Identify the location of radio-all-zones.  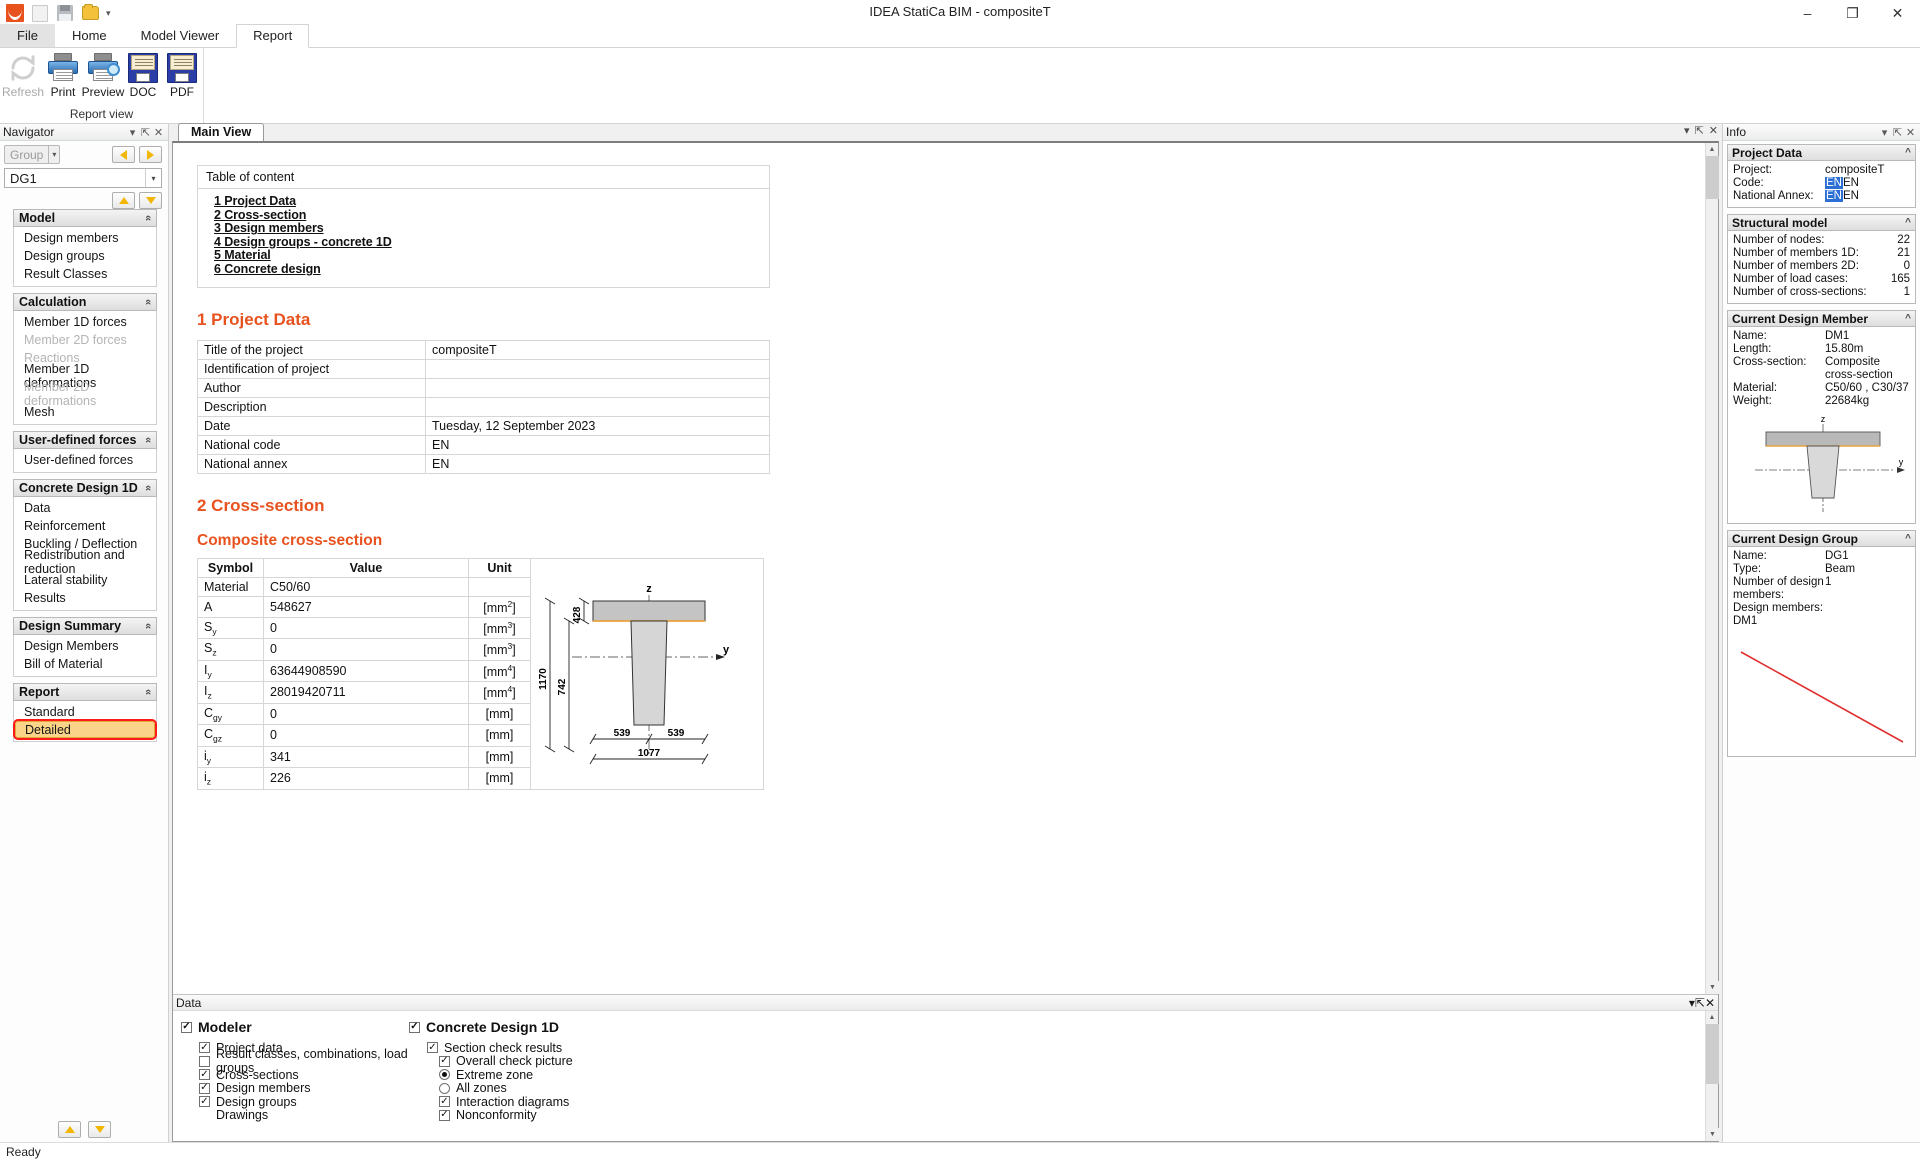
(444, 1088).